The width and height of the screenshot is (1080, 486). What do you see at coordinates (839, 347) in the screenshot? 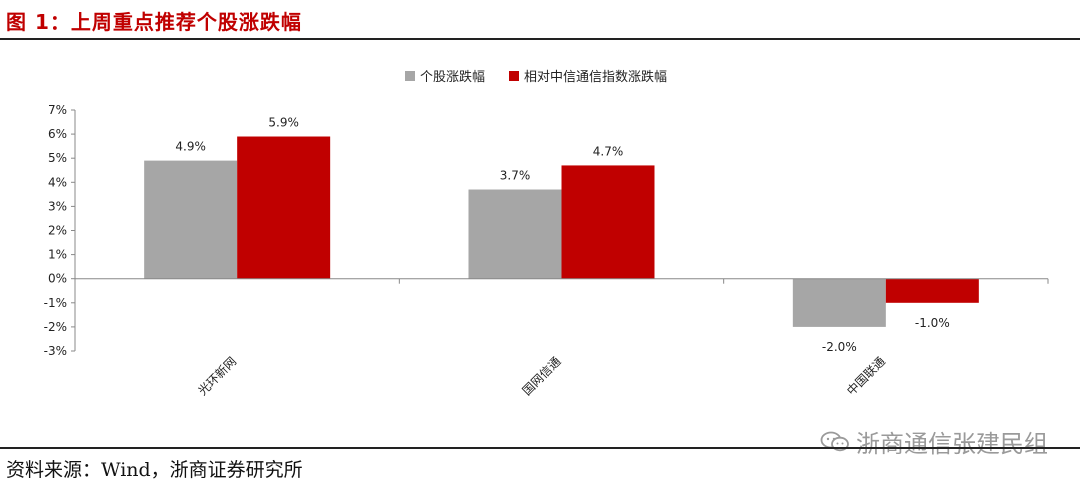
I see `data-label: -2.0%` at bounding box center [839, 347].